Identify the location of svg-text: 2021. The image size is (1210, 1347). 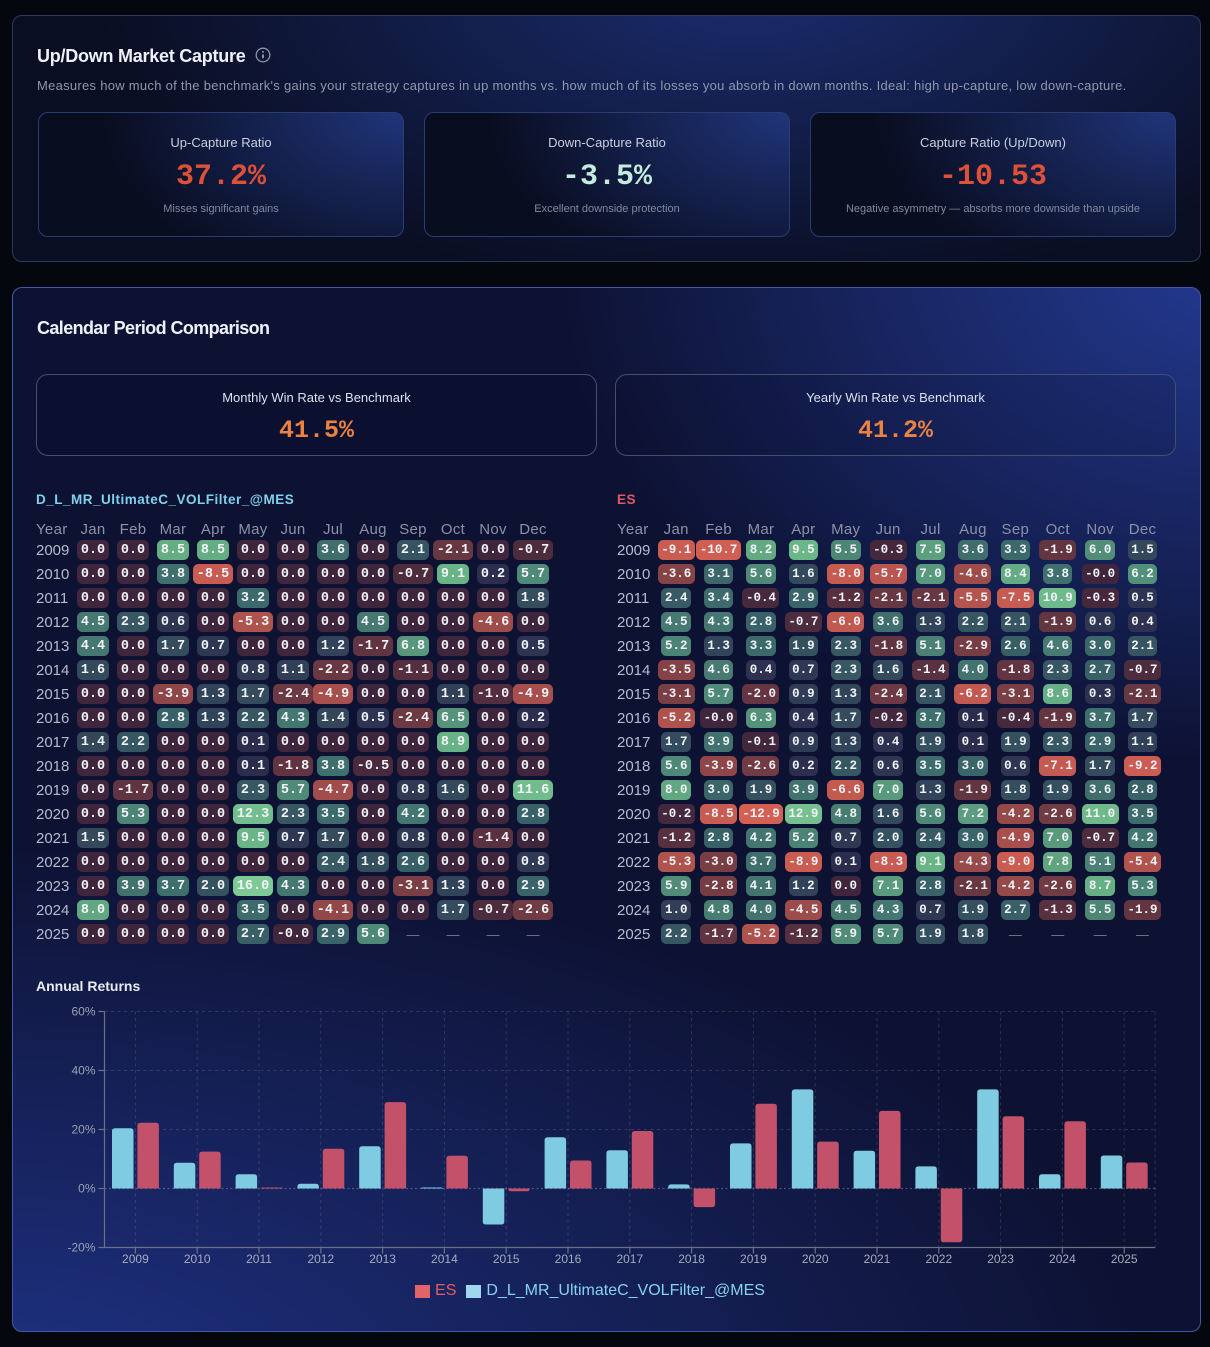
(877, 1259).